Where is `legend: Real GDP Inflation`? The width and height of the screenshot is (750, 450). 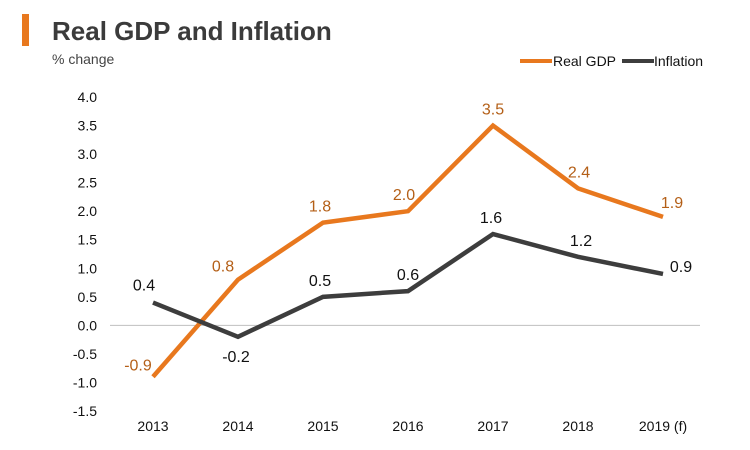
legend: Real GDP Inflation is located at coordinates (611, 61).